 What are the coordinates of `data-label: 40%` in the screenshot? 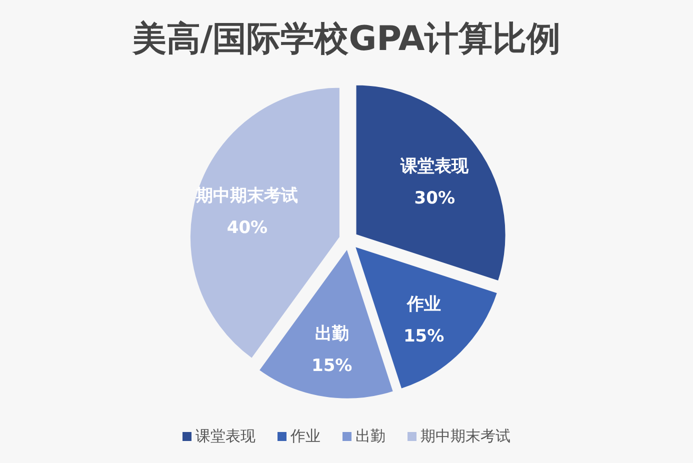 It's located at (247, 228).